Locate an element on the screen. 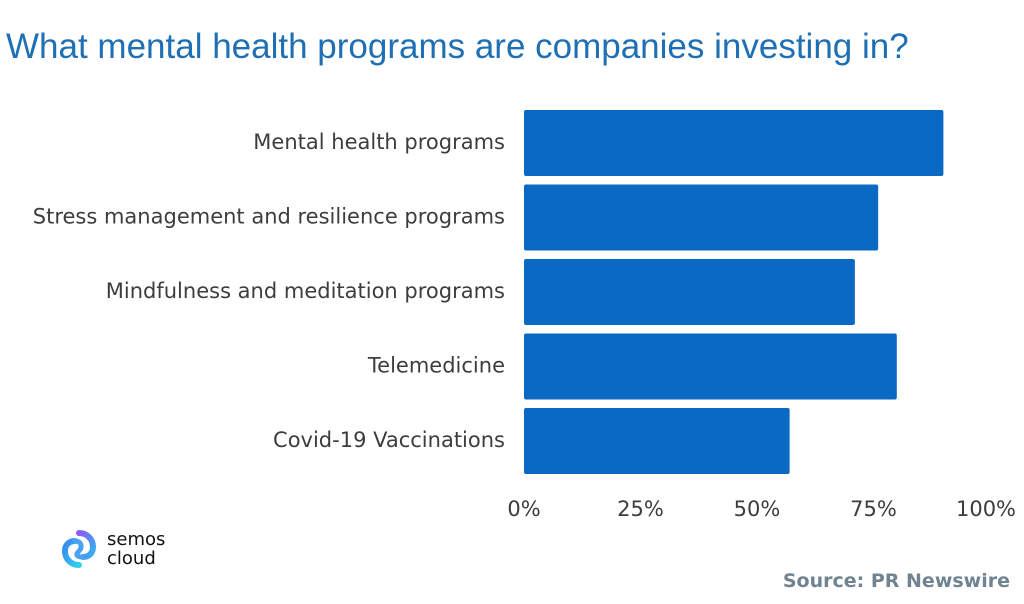 This screenshot has width=1024, height=604. category-label-4: Telemedicine is located at coordinates (436, 366).